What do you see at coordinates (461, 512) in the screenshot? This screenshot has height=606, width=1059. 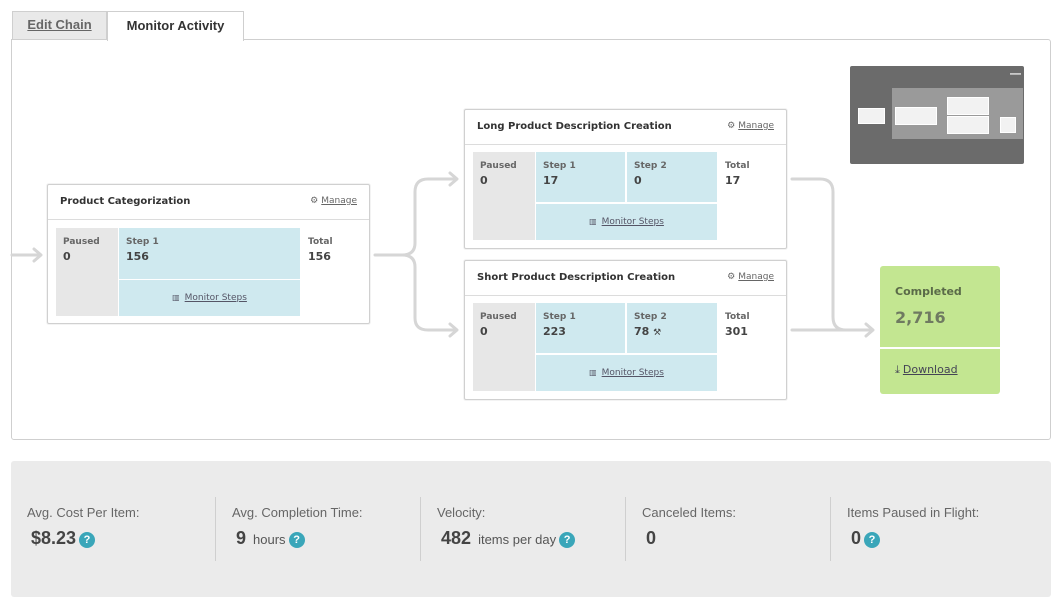 I see `stat-label: Velocity:` at bounding box center [461, 512].